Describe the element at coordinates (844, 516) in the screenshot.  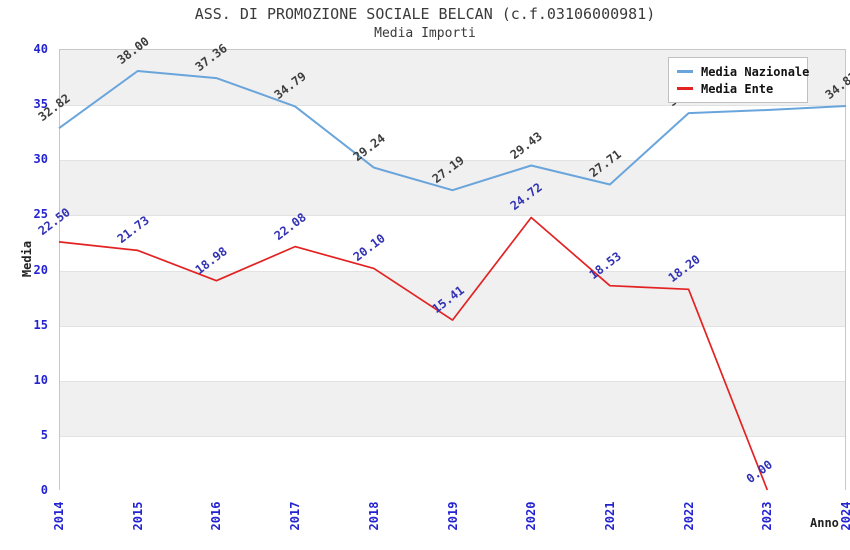
I see `x-tick-label: 2024` at that location.